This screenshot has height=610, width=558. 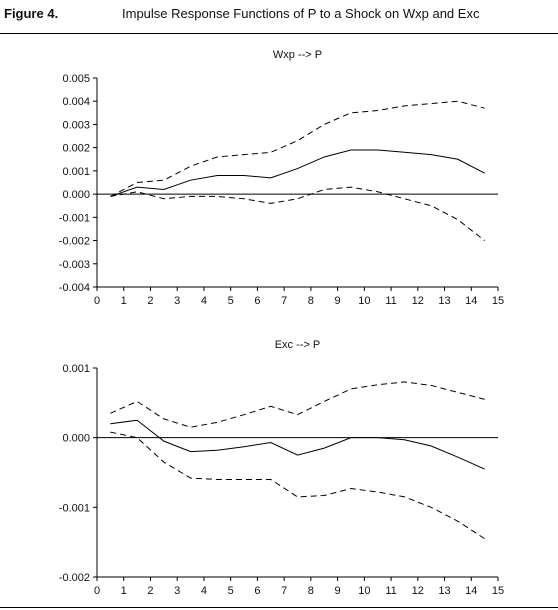 What do you see at coordinates (279, 33) in the screenshot?
I see `top-rule` at bounding box center [279, 33].